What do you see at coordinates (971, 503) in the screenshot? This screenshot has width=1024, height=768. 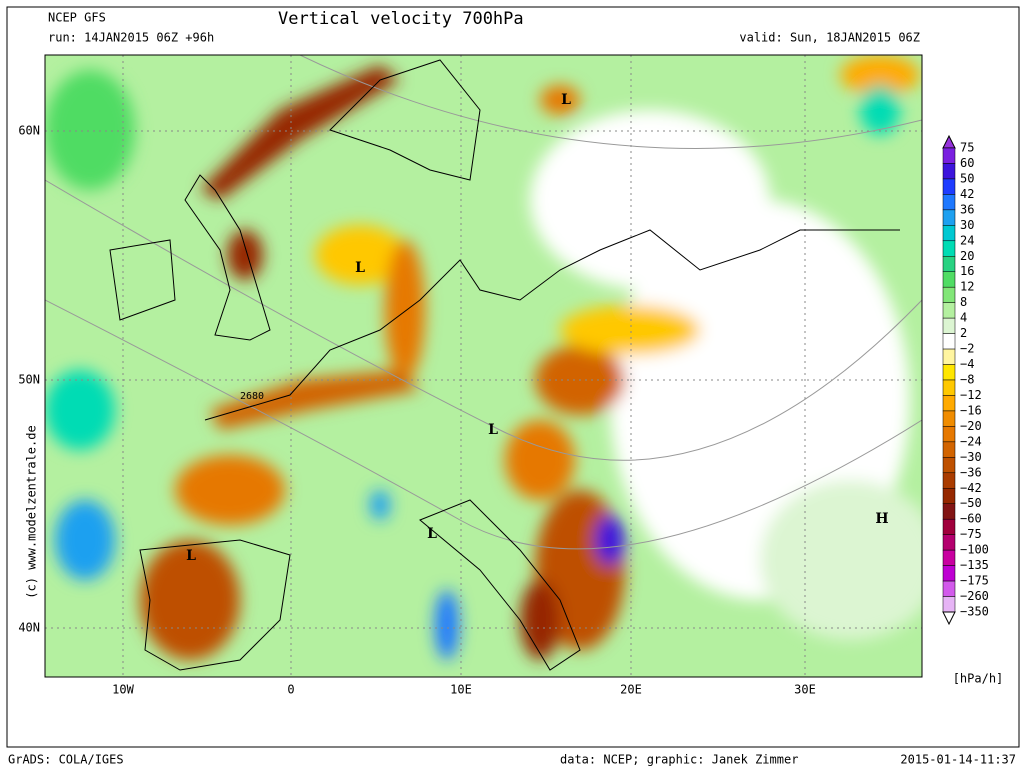 I see `colorbar-label: −50` at bounding box center [971, 503].